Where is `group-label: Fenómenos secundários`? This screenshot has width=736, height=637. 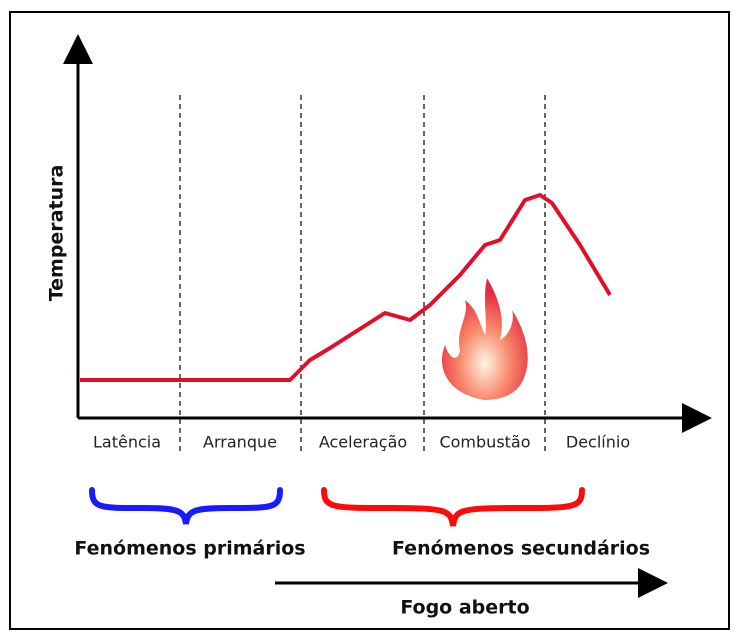 group-label: Fenómenos secundários is located at coordinates (521, 549).